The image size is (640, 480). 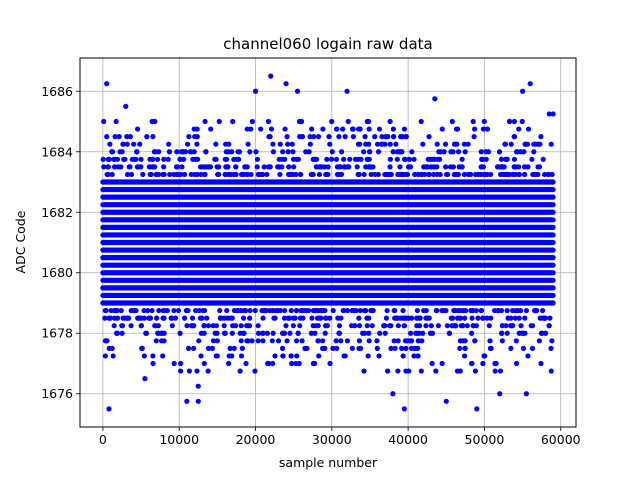 I want to click on y-tick-label: 1682, so click(x=57, y=212).